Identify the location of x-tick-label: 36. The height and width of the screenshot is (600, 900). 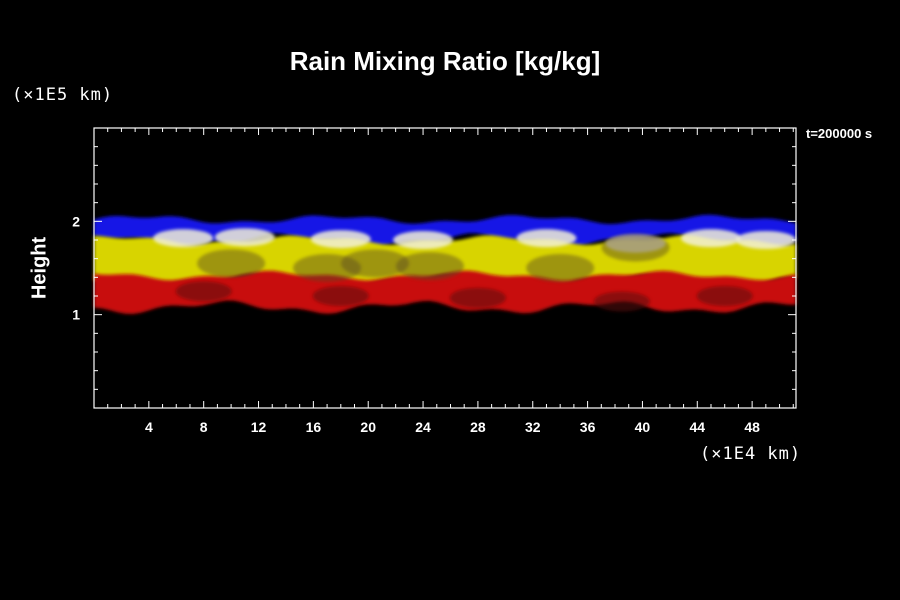
(588, 427).